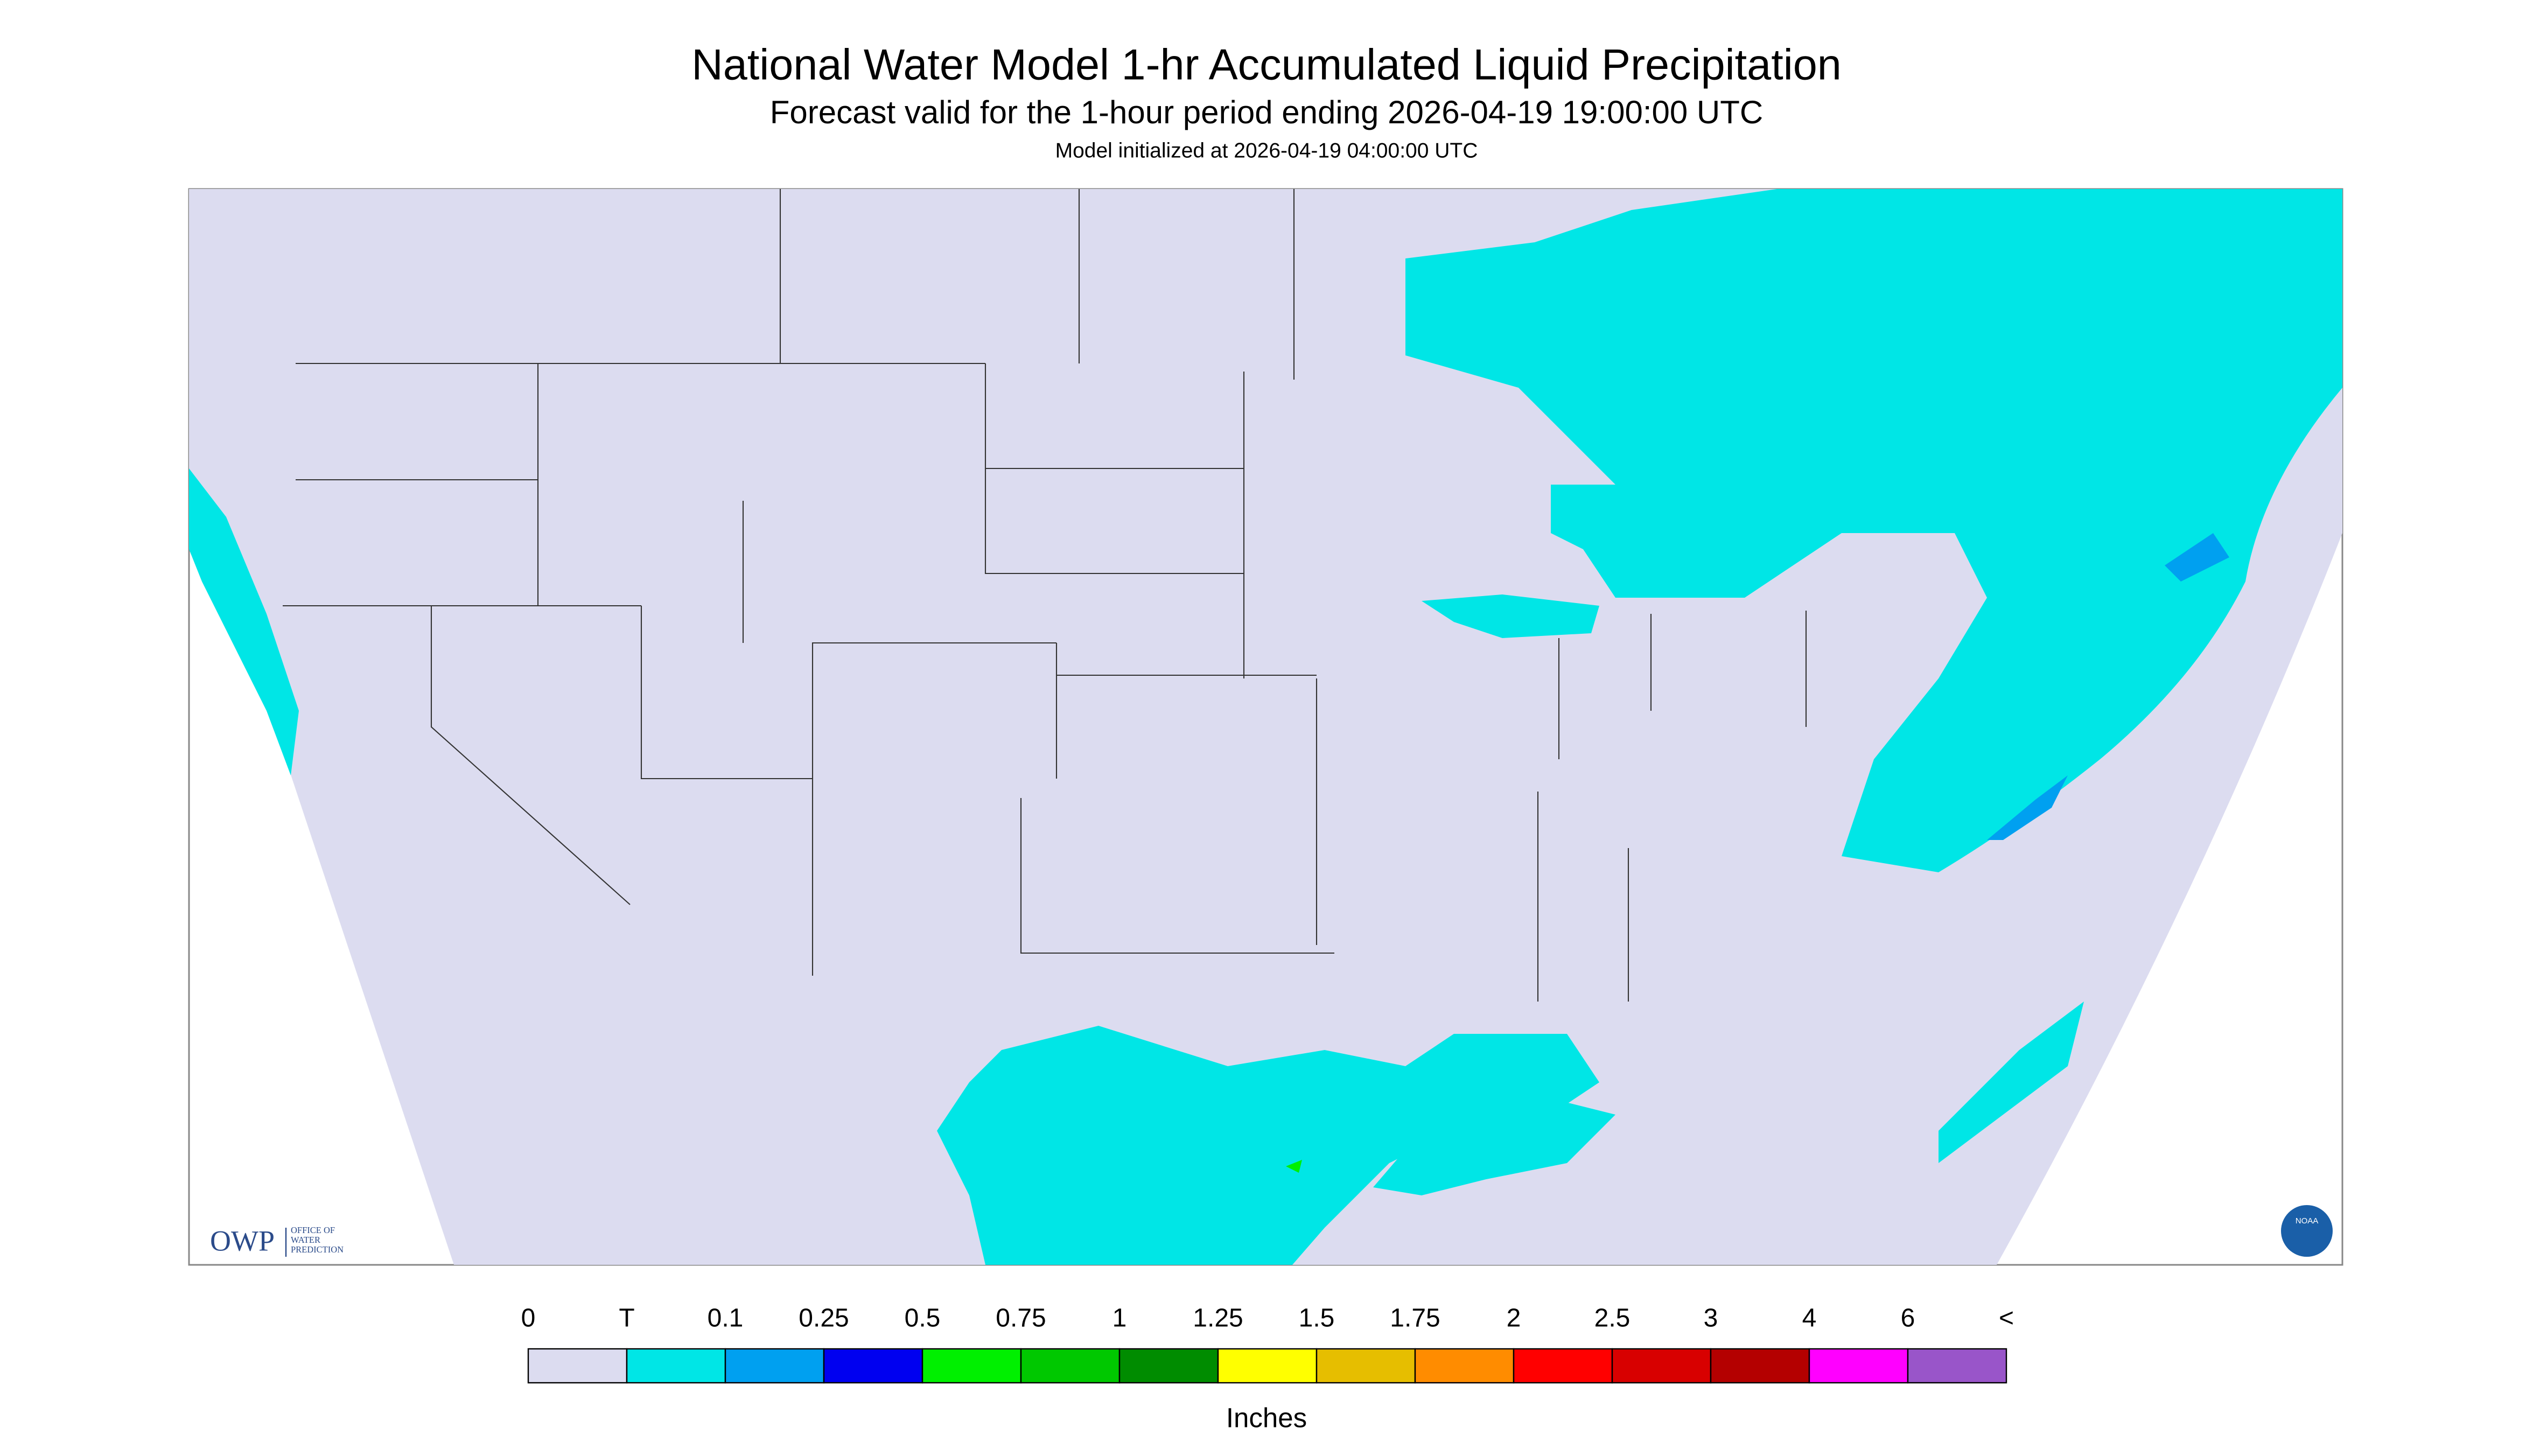 This screenshot has width=2533, height=1456. What do you see at coordinates (317, 1249) in the screenshot?
I see `logo-name-line: PREDICTION` at bounding box center [317, 1249].